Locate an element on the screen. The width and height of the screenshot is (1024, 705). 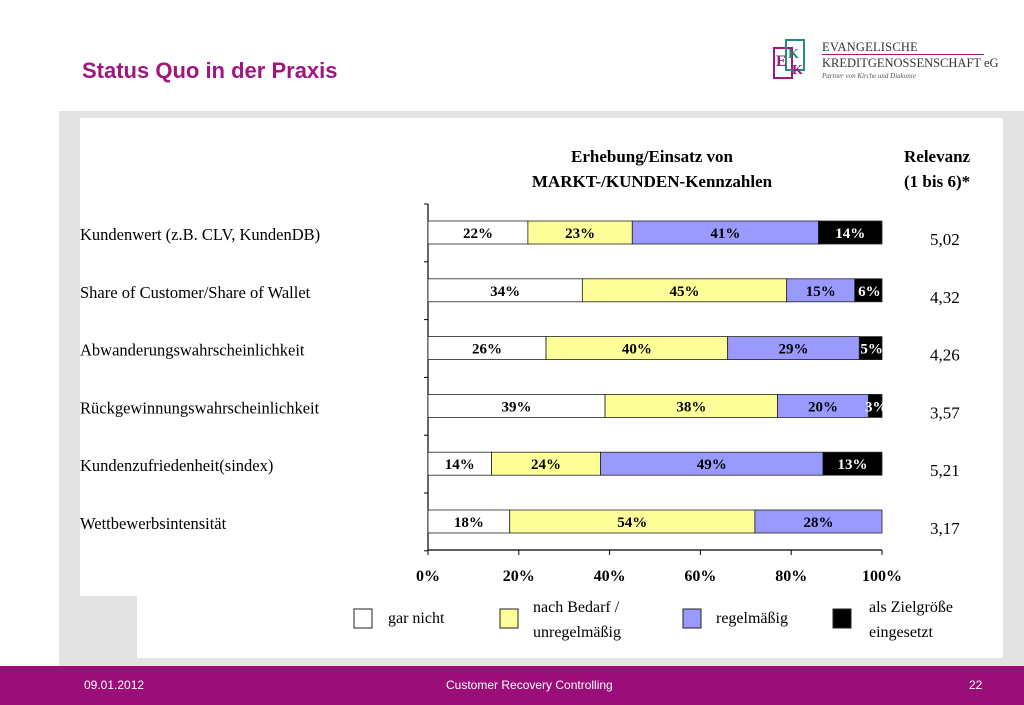
logo-mark-icon: E K K is located at coordinates (789, 59).